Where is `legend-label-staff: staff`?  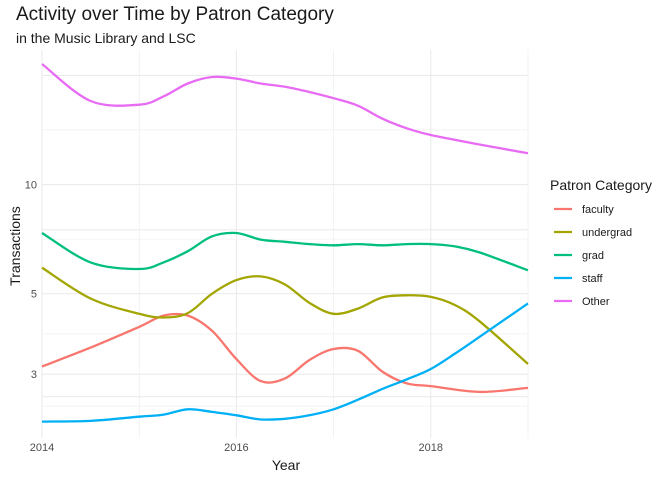
legend-label-staff: staff is located at coordinates (593, 279).